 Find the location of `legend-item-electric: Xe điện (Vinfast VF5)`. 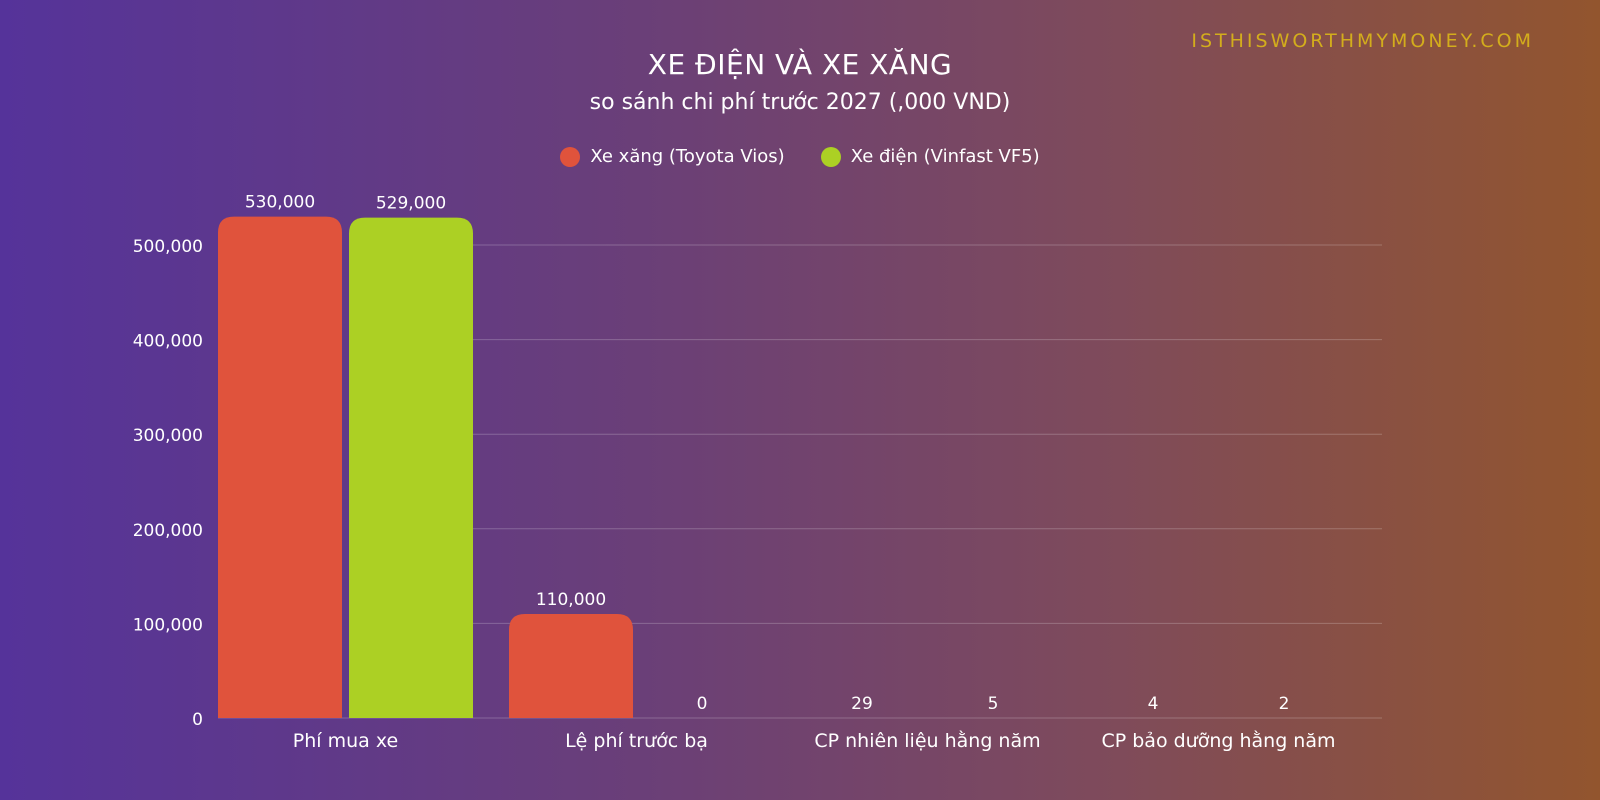

legend-item-electric: Xe điện (Vinfast VF5) is located at coordinates (930, 156).